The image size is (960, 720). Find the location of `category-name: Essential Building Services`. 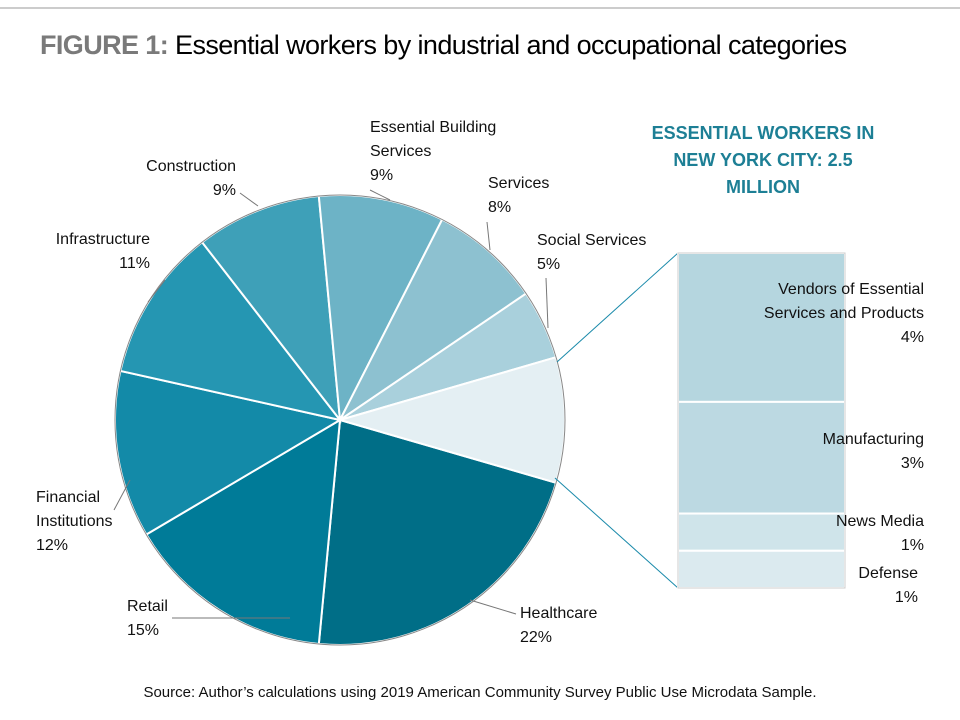

category-name: Essential Building Services is located at coordinates (433, 139).